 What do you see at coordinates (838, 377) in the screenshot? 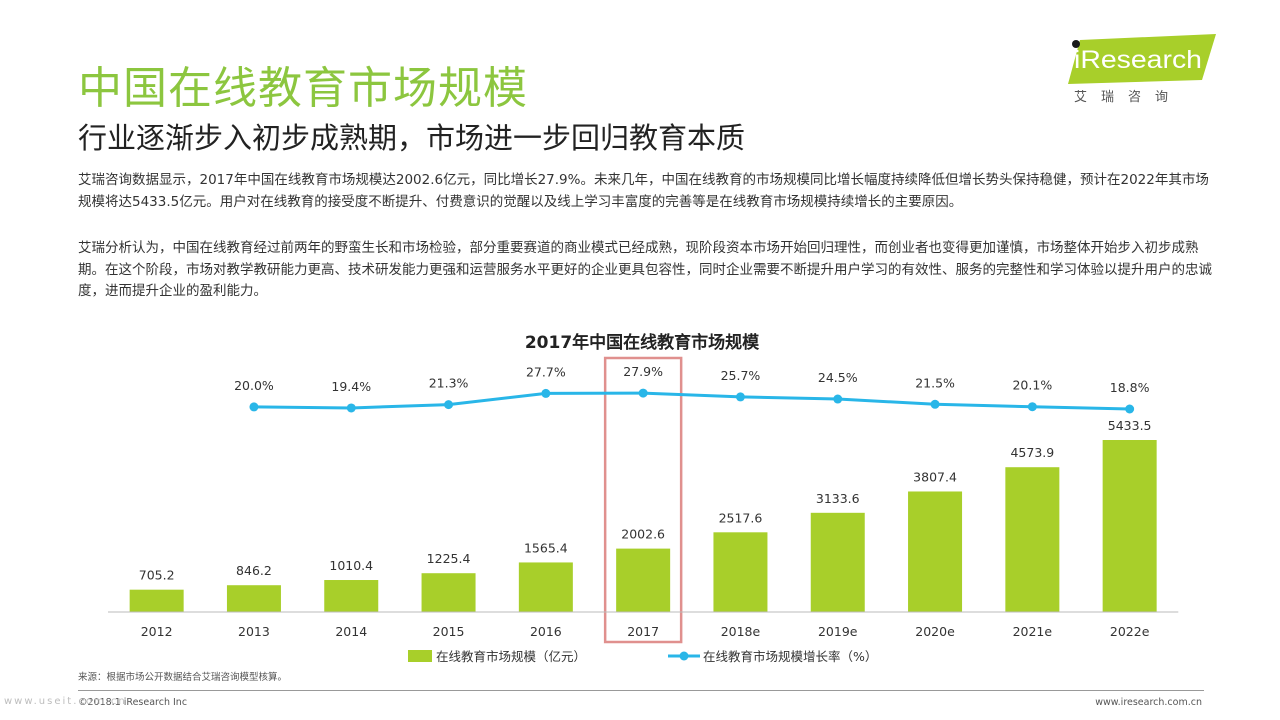
I see `growth-value-label: 24.5%` at bounding box center [838, 377].